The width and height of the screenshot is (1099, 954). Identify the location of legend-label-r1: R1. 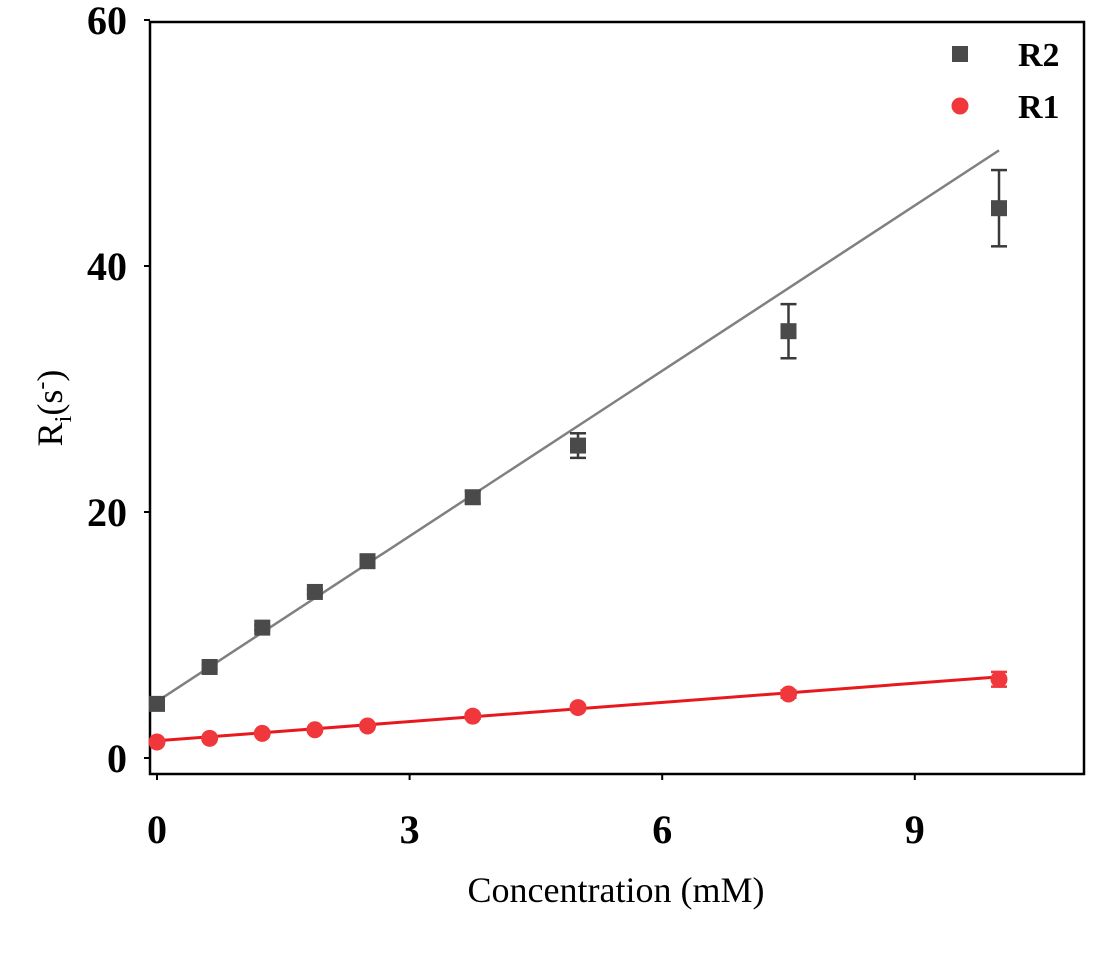
(1039, 107).